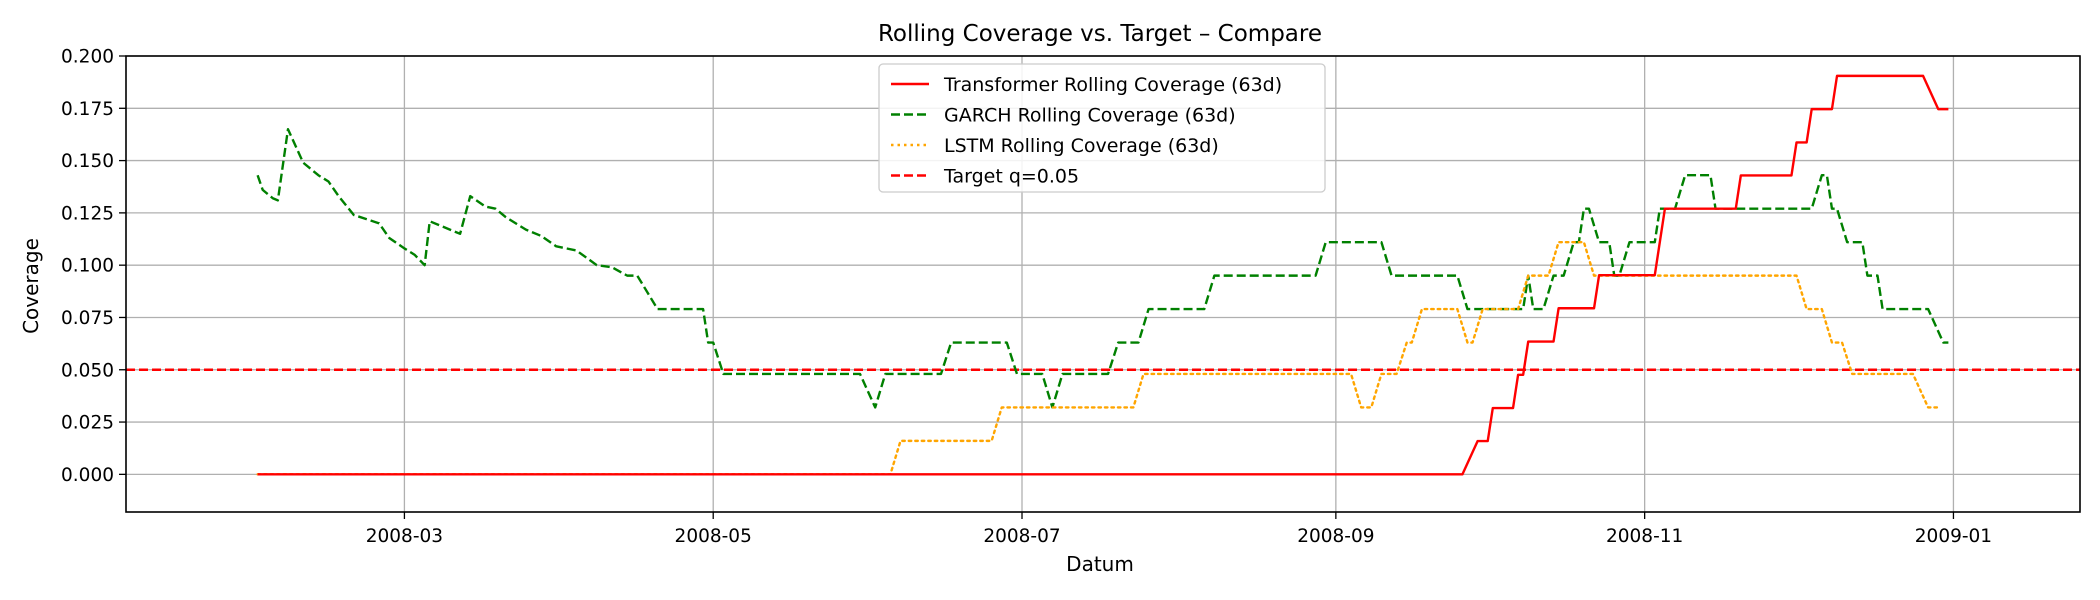 This screenshot has height=600, width=2100. Describe the element at coordinates (87, 109) in the screenshot. I see `y-tick-label: 0.175` at that location.